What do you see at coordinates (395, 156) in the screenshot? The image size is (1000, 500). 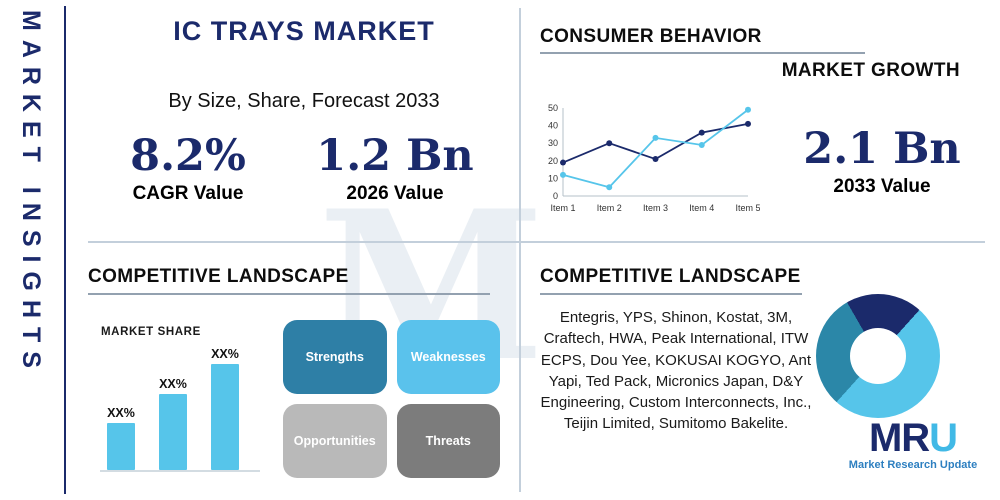 I see `value-2026: 1.2 Bn` at bounding box center [395, 156].